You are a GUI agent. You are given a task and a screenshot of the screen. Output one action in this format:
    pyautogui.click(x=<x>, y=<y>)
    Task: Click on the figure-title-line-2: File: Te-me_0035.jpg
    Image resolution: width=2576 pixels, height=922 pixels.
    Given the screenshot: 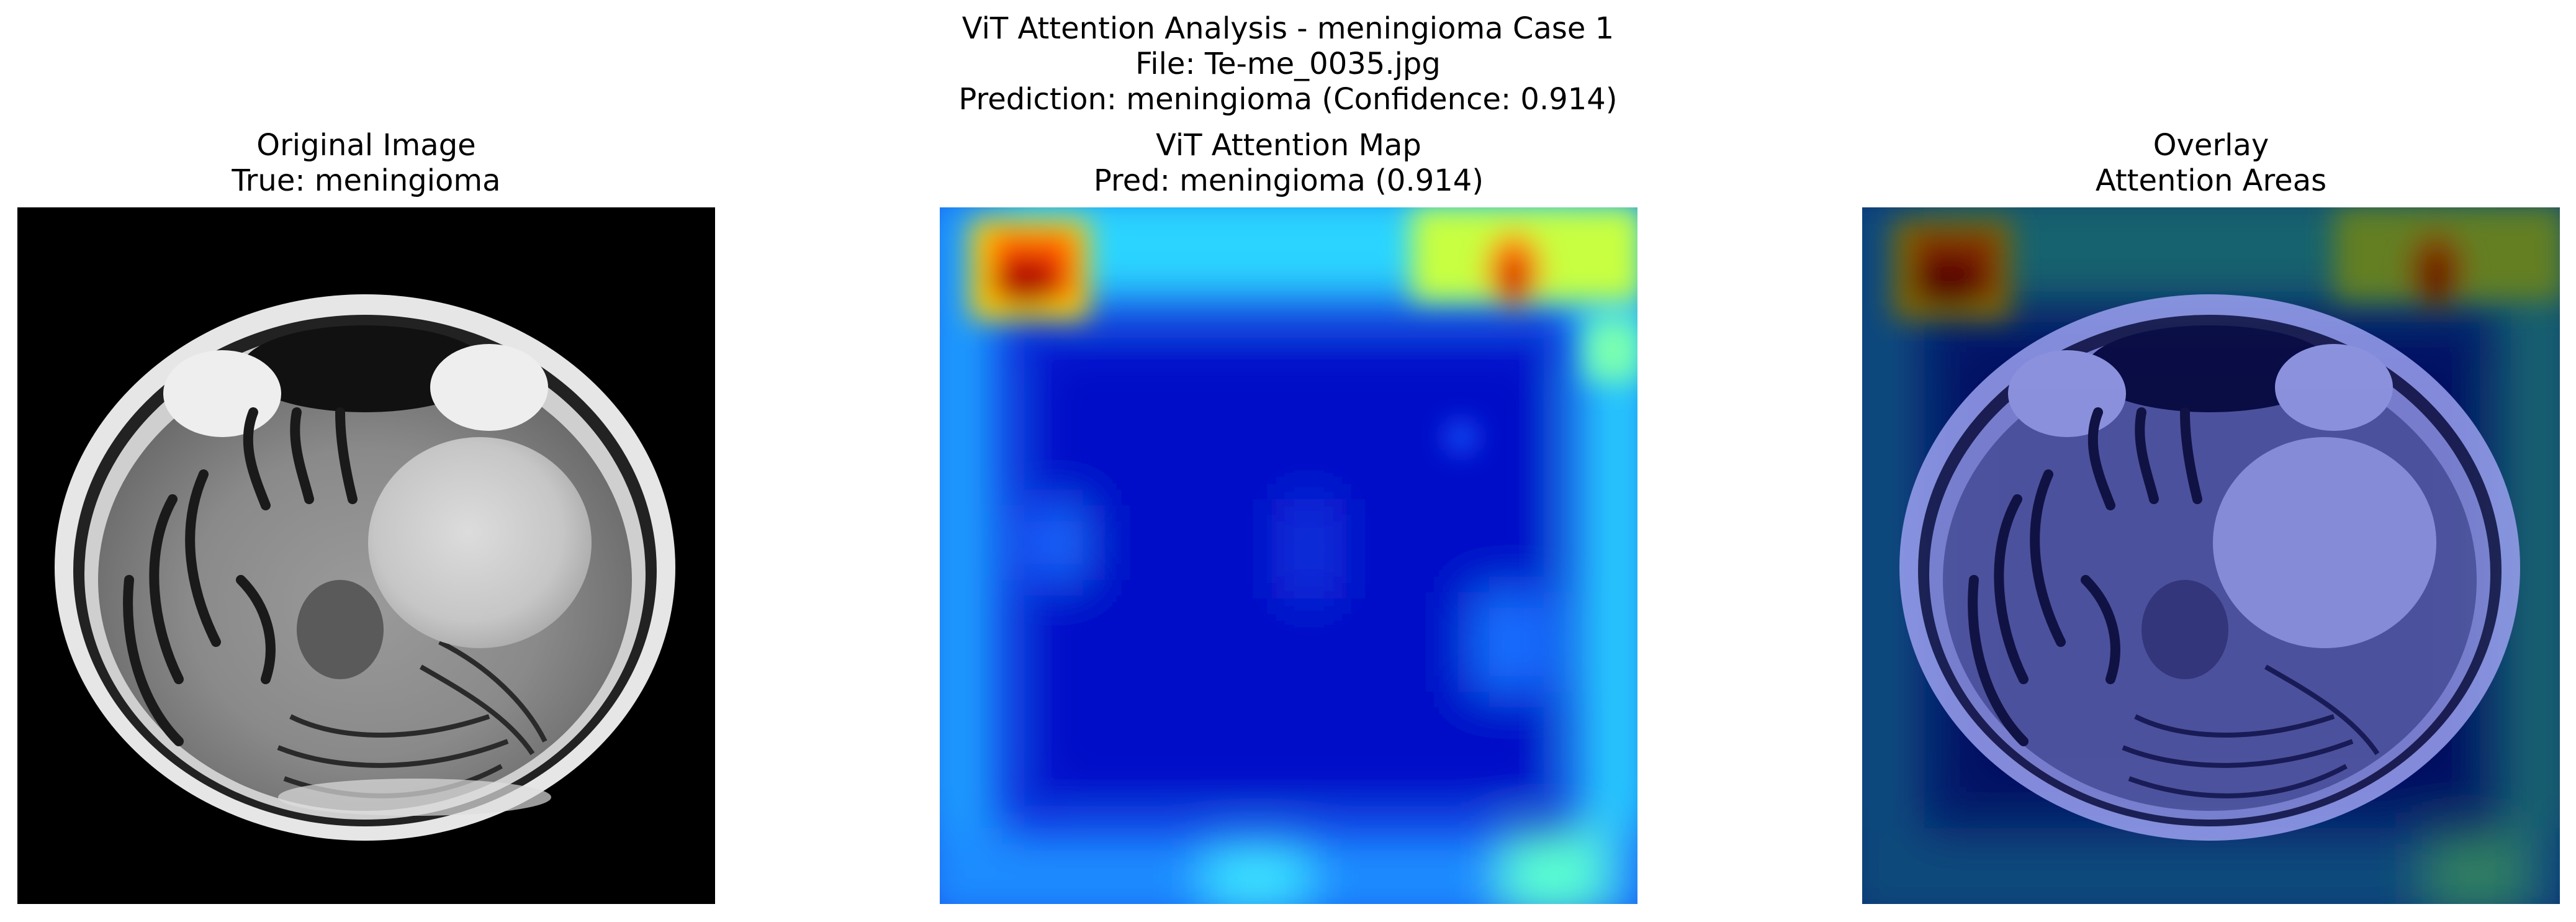 What is the action you would take?
    pyautogui.click(x=1288, y=64)
    